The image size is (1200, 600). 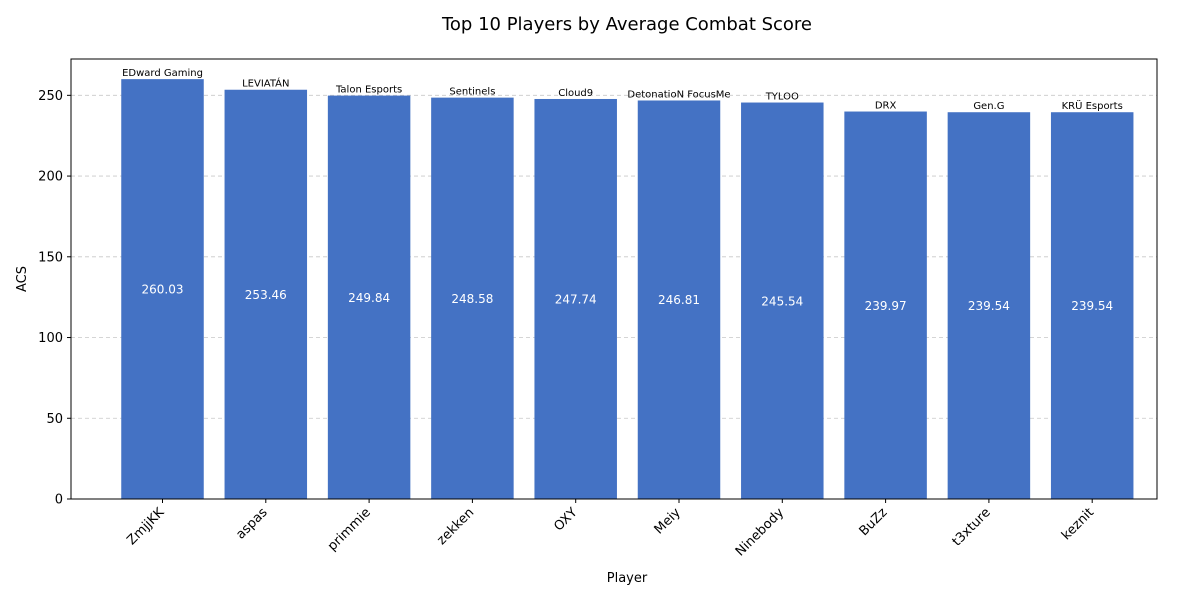 I want to click on x-tick-label: Ninebody, so click(x=760, y=532).